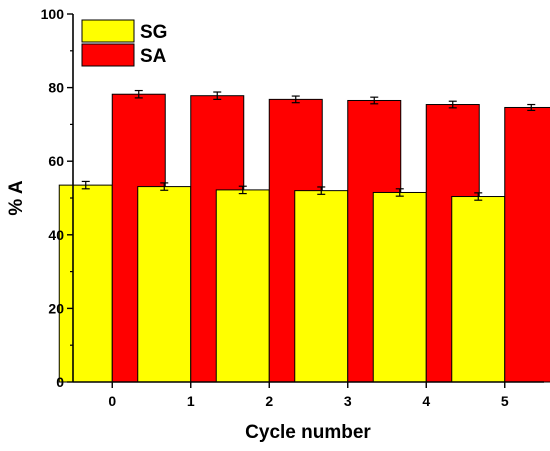  What do you see at coordinates (505, 401) in the screenshot?
I see `x-tick-label-5: 5` at bounding box center [505, 401].